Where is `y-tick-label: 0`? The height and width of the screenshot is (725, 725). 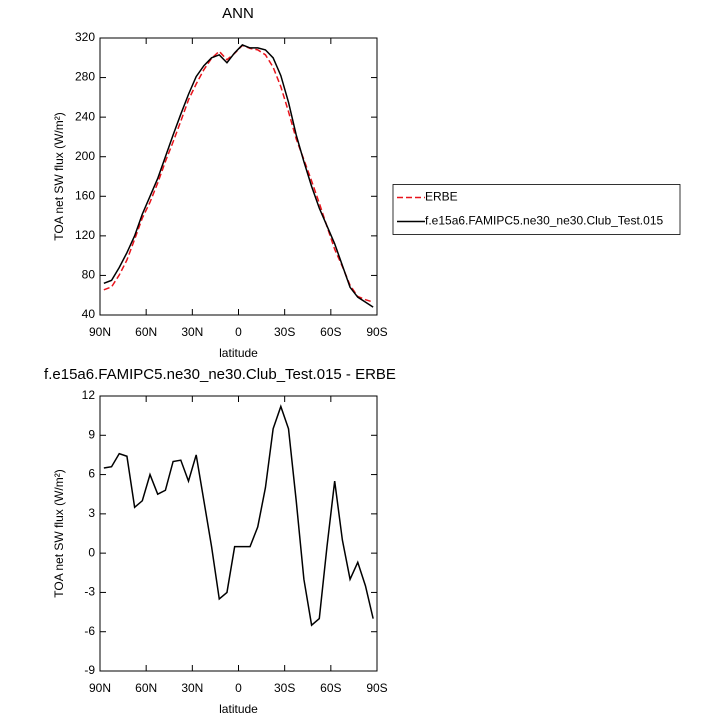 y-tick-label: 0 is located at coordinates (91, 552).